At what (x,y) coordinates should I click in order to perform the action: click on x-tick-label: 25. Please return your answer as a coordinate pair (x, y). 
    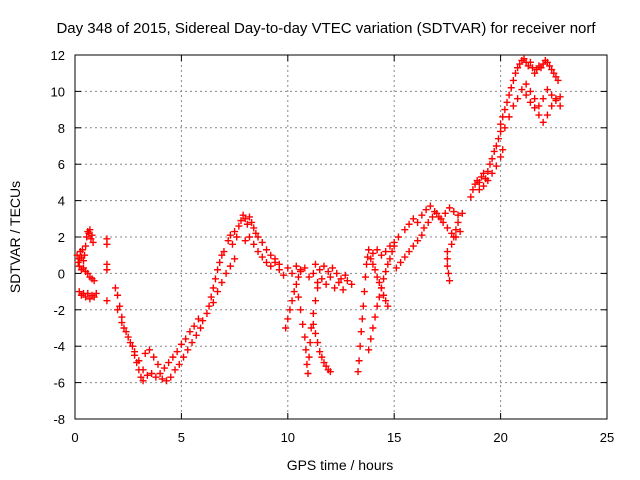
    Looking at the image, I should click on (607, 437).